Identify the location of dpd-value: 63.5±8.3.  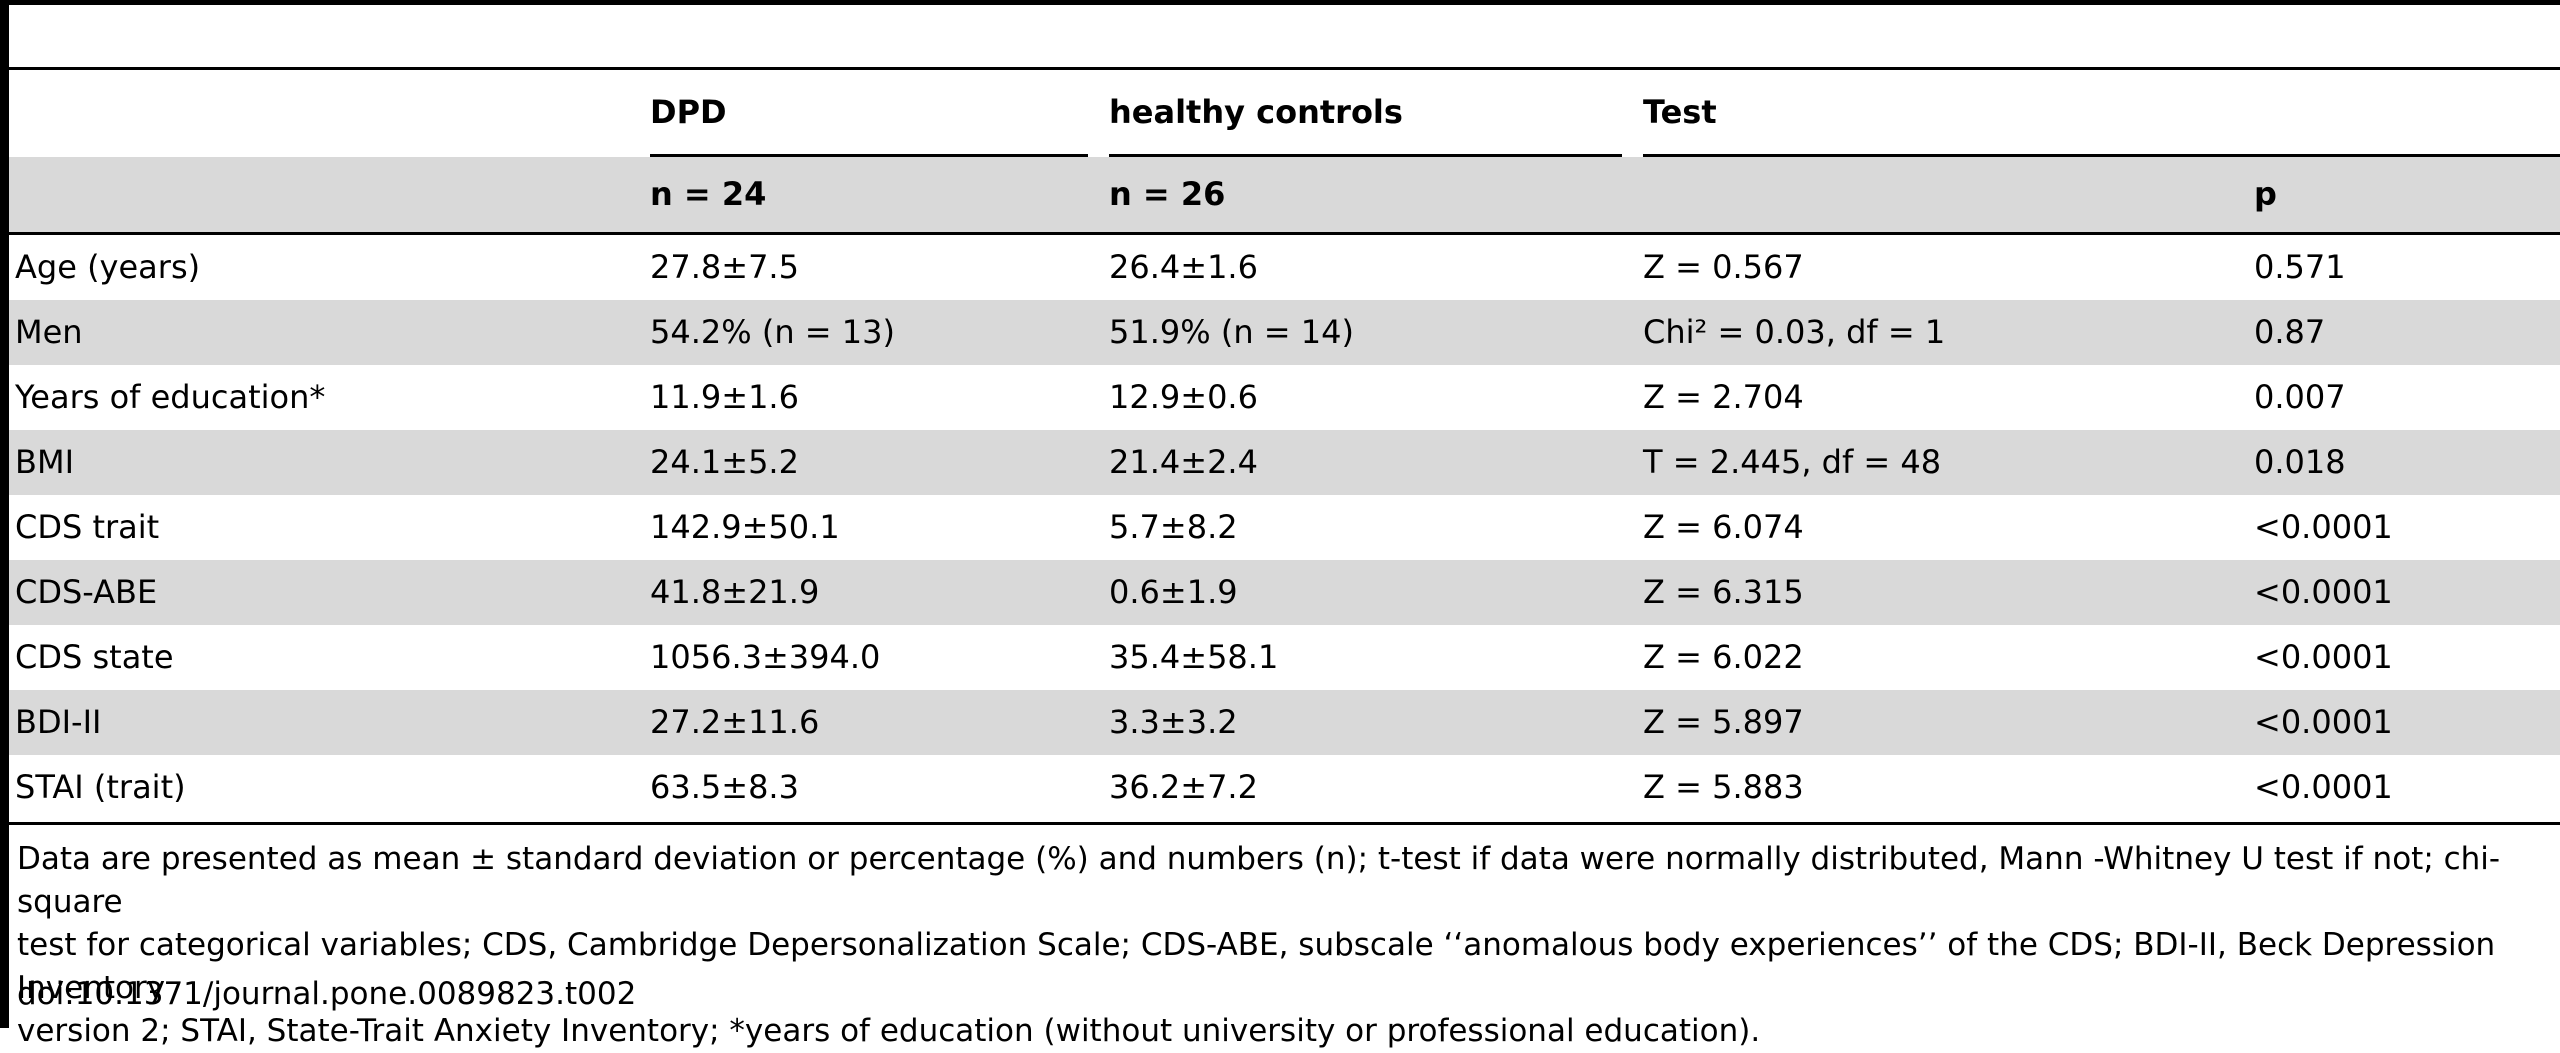
(724, 787).